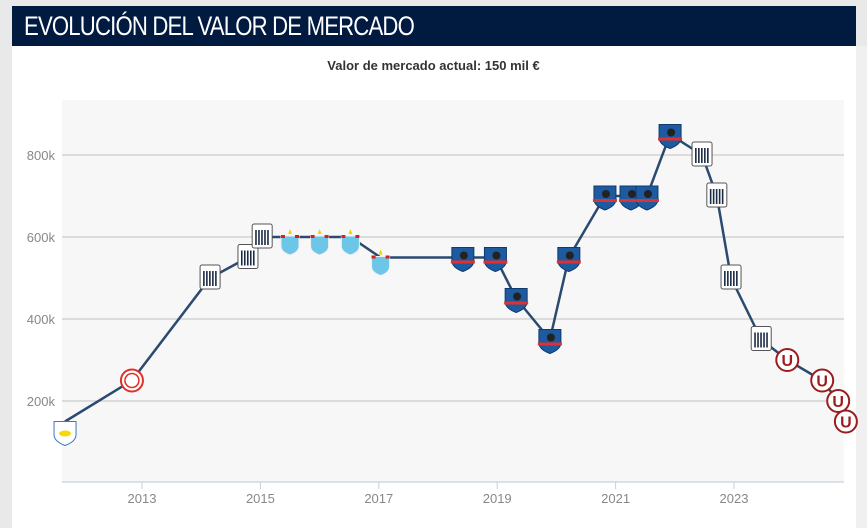  Describe the element at coordinates (378, 498) in the screenshot. I see `x-tick-label: 2017` at that location.